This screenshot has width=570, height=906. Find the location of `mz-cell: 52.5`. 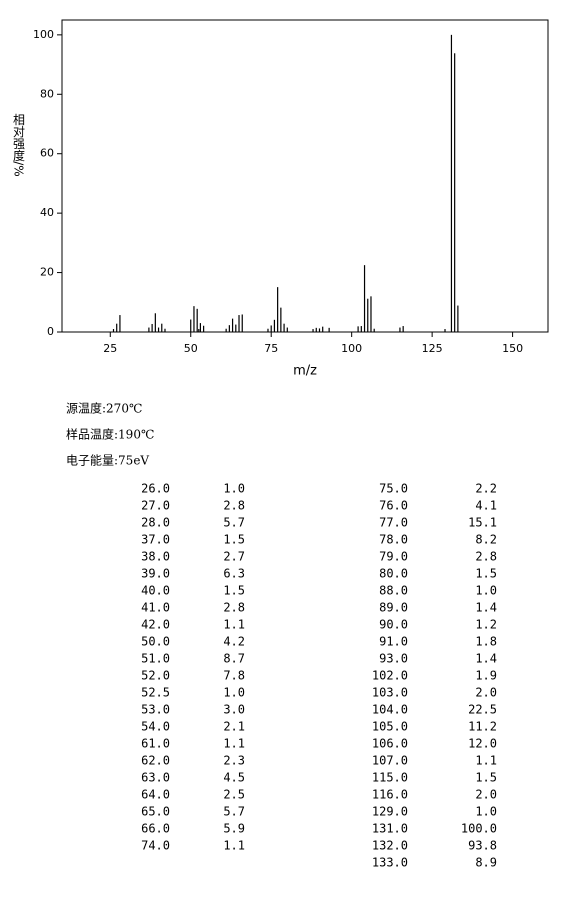

mz-cell: 52.5 is located at coordinates (155, 693).